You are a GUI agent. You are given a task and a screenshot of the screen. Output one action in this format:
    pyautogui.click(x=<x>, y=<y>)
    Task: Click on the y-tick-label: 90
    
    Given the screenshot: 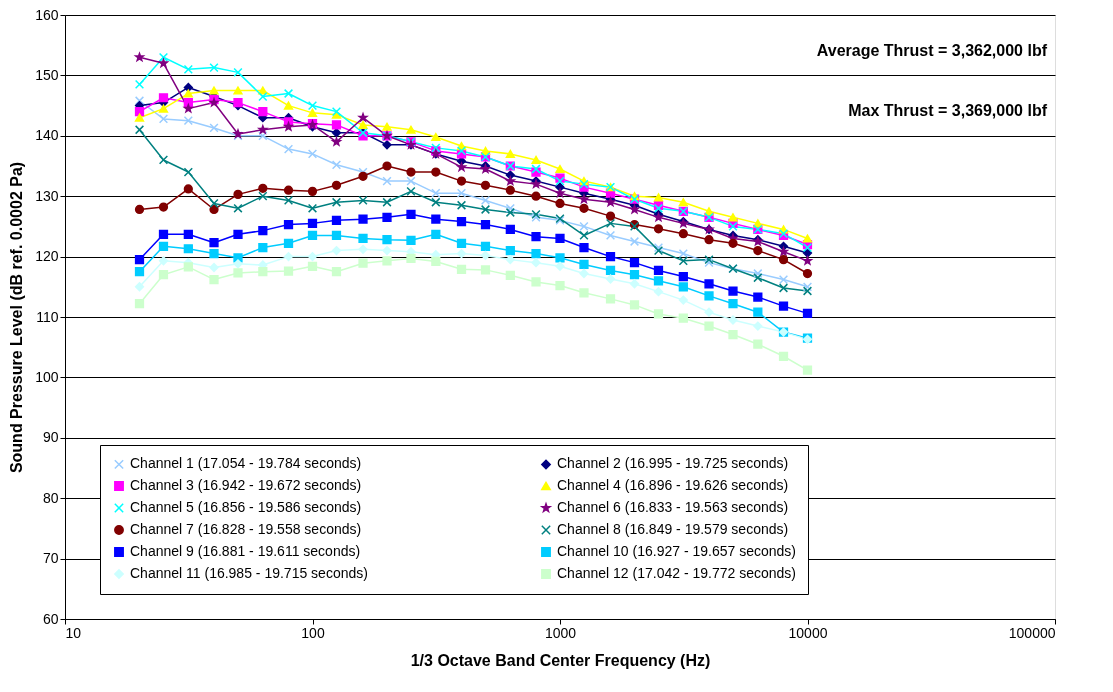 What is the action you would take?
    pyautogui.click(x=50, y=437)
    